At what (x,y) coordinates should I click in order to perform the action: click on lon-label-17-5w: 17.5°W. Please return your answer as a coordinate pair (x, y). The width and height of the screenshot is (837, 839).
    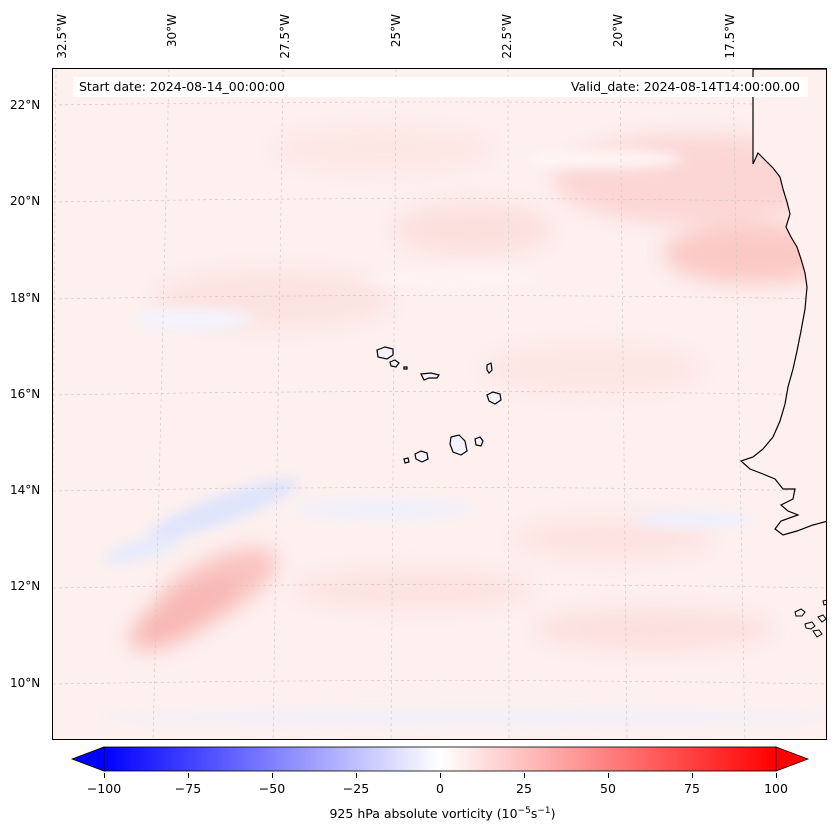
    Looking at the image, I should click on (730, 36).